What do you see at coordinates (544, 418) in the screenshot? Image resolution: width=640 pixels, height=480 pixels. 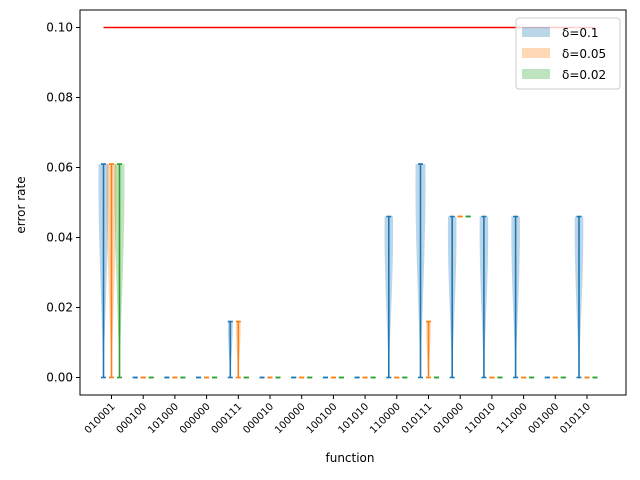 I see `x-tick-label: 001000` at bounding box center [544, 418].